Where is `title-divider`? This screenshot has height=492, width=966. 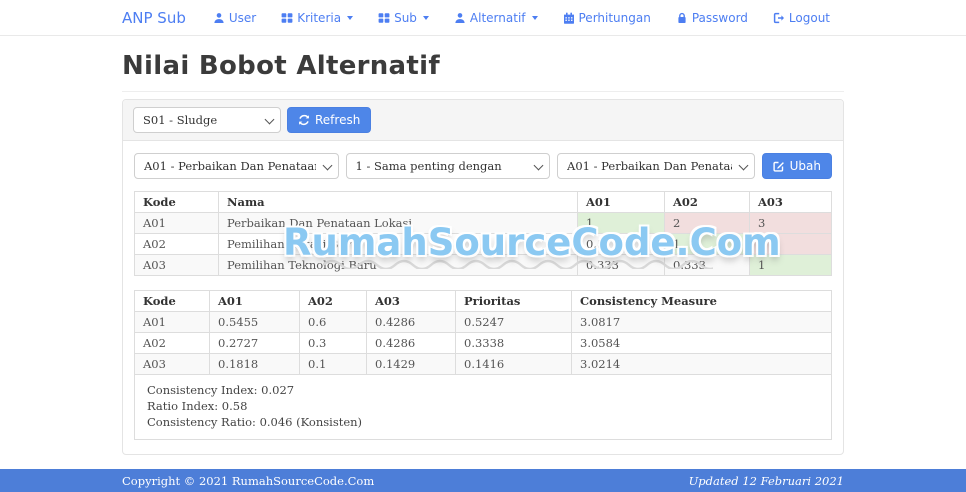
title-divider is located at coordinates (483, 91).